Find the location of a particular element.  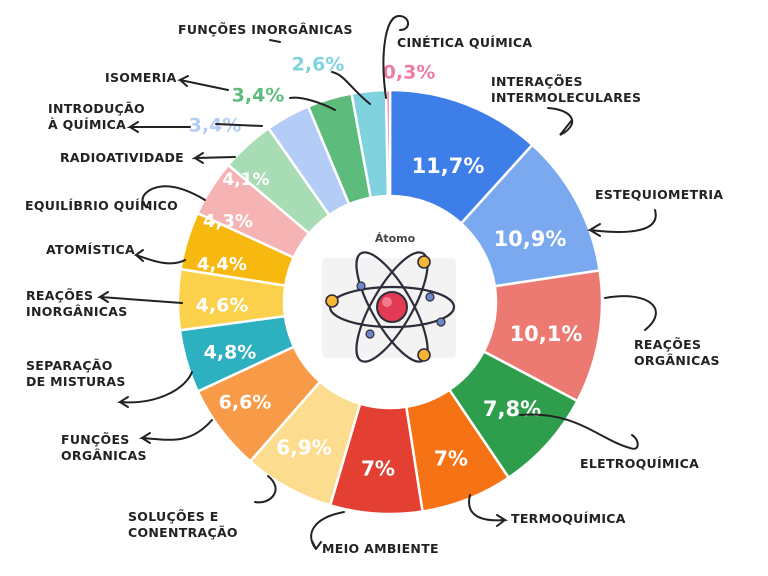

topic-label-introducao-a-quimica: INTRODUÇÃO À QUÍMICA is located at coordinates (96, 116).